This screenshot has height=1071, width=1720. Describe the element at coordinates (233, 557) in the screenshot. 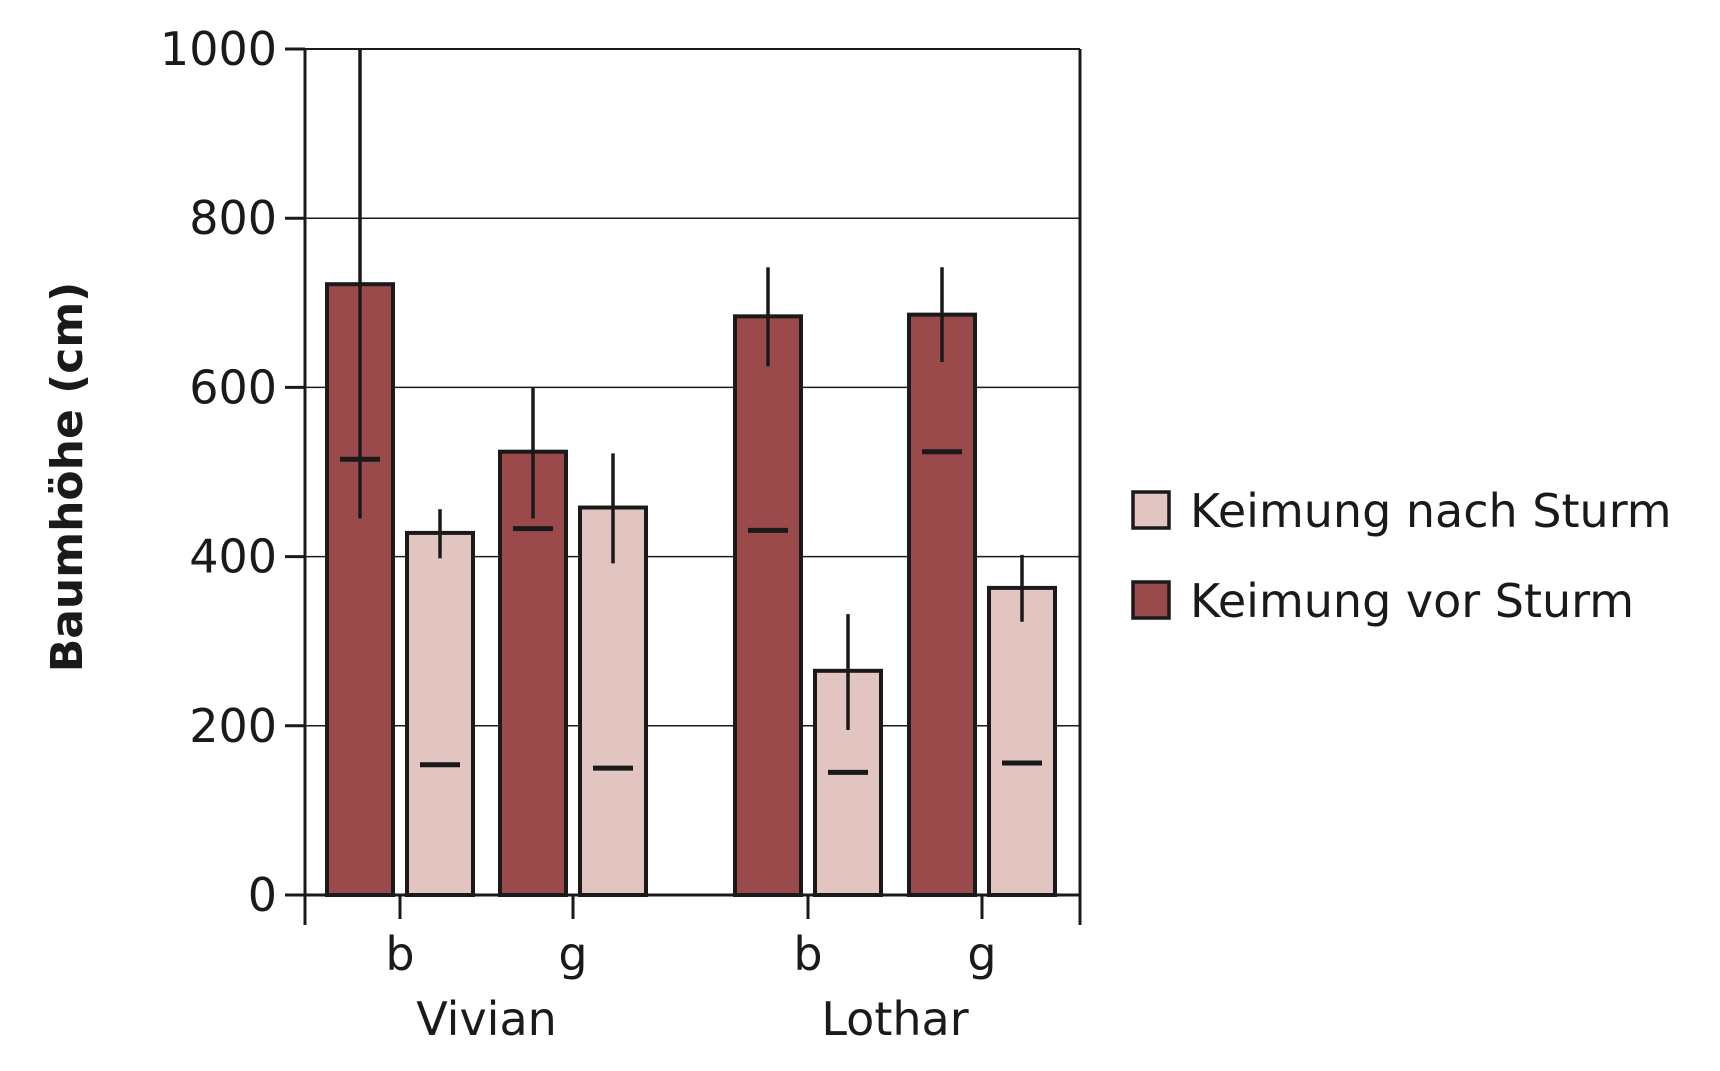

I see `y-tick-label: 400` at that location.